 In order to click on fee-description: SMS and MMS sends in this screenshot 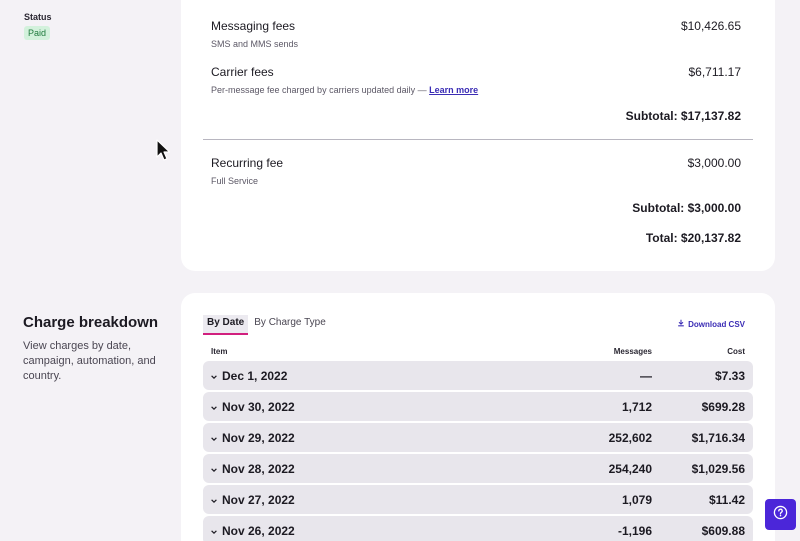, I will do `click(255, 44)`.